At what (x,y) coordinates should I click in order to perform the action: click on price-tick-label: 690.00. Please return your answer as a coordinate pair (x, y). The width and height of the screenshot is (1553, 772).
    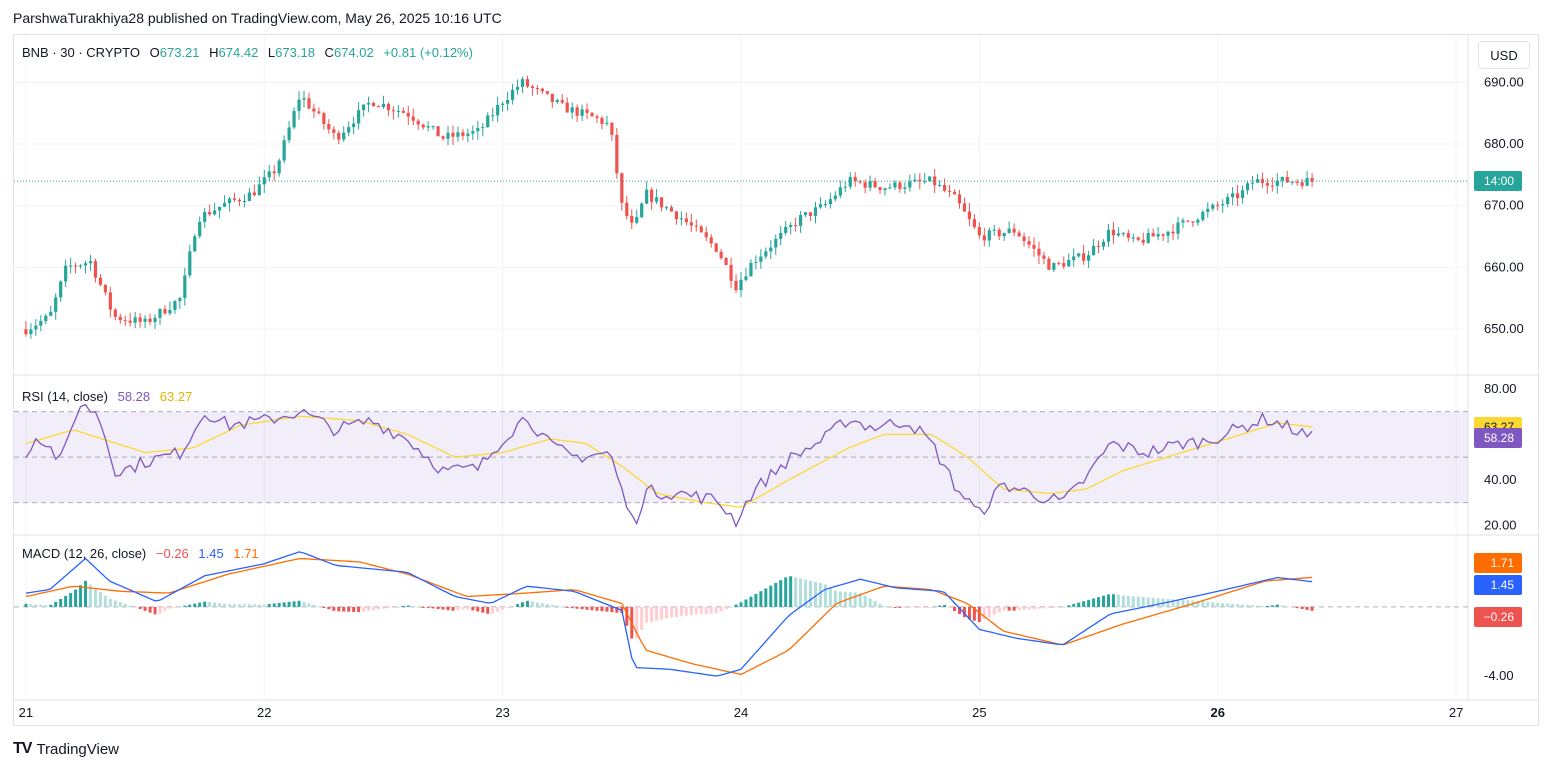
    Looking at the image, I should click on (1504, 81).